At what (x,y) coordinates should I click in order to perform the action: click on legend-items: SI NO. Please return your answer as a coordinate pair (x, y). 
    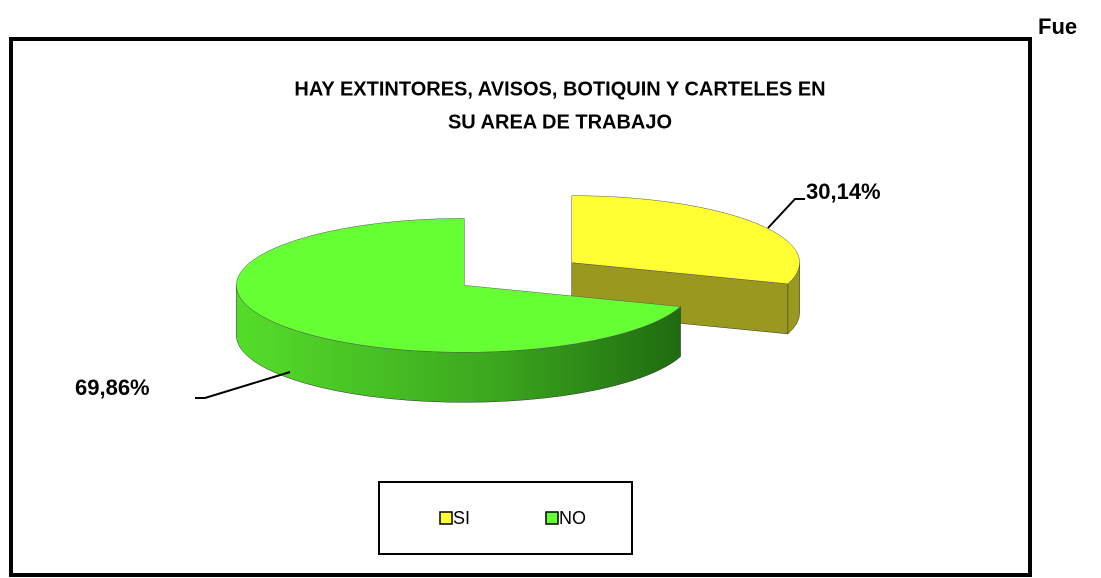
    Looking at the image, I should click on (512, 518).